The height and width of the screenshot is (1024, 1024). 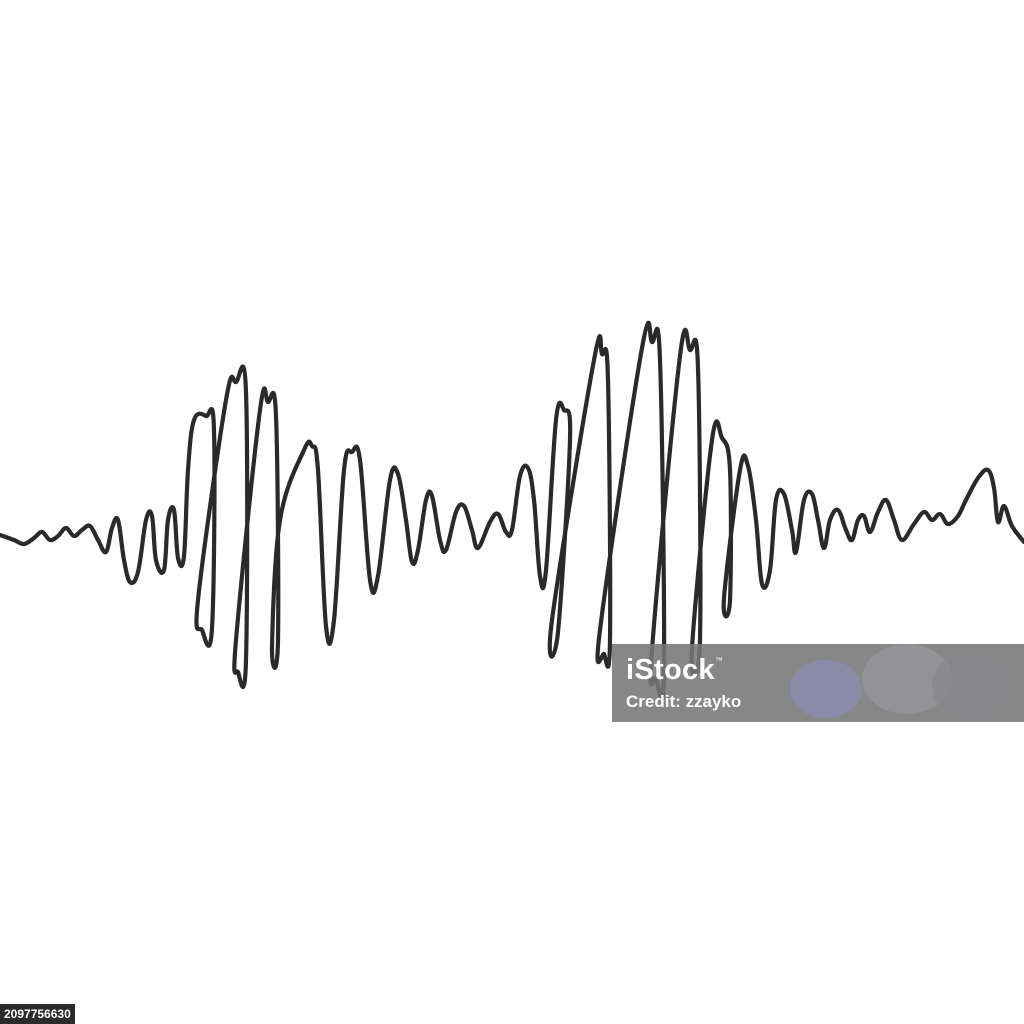 I want to click on watermark-brand: iStock™, so click(x=675, y=670).